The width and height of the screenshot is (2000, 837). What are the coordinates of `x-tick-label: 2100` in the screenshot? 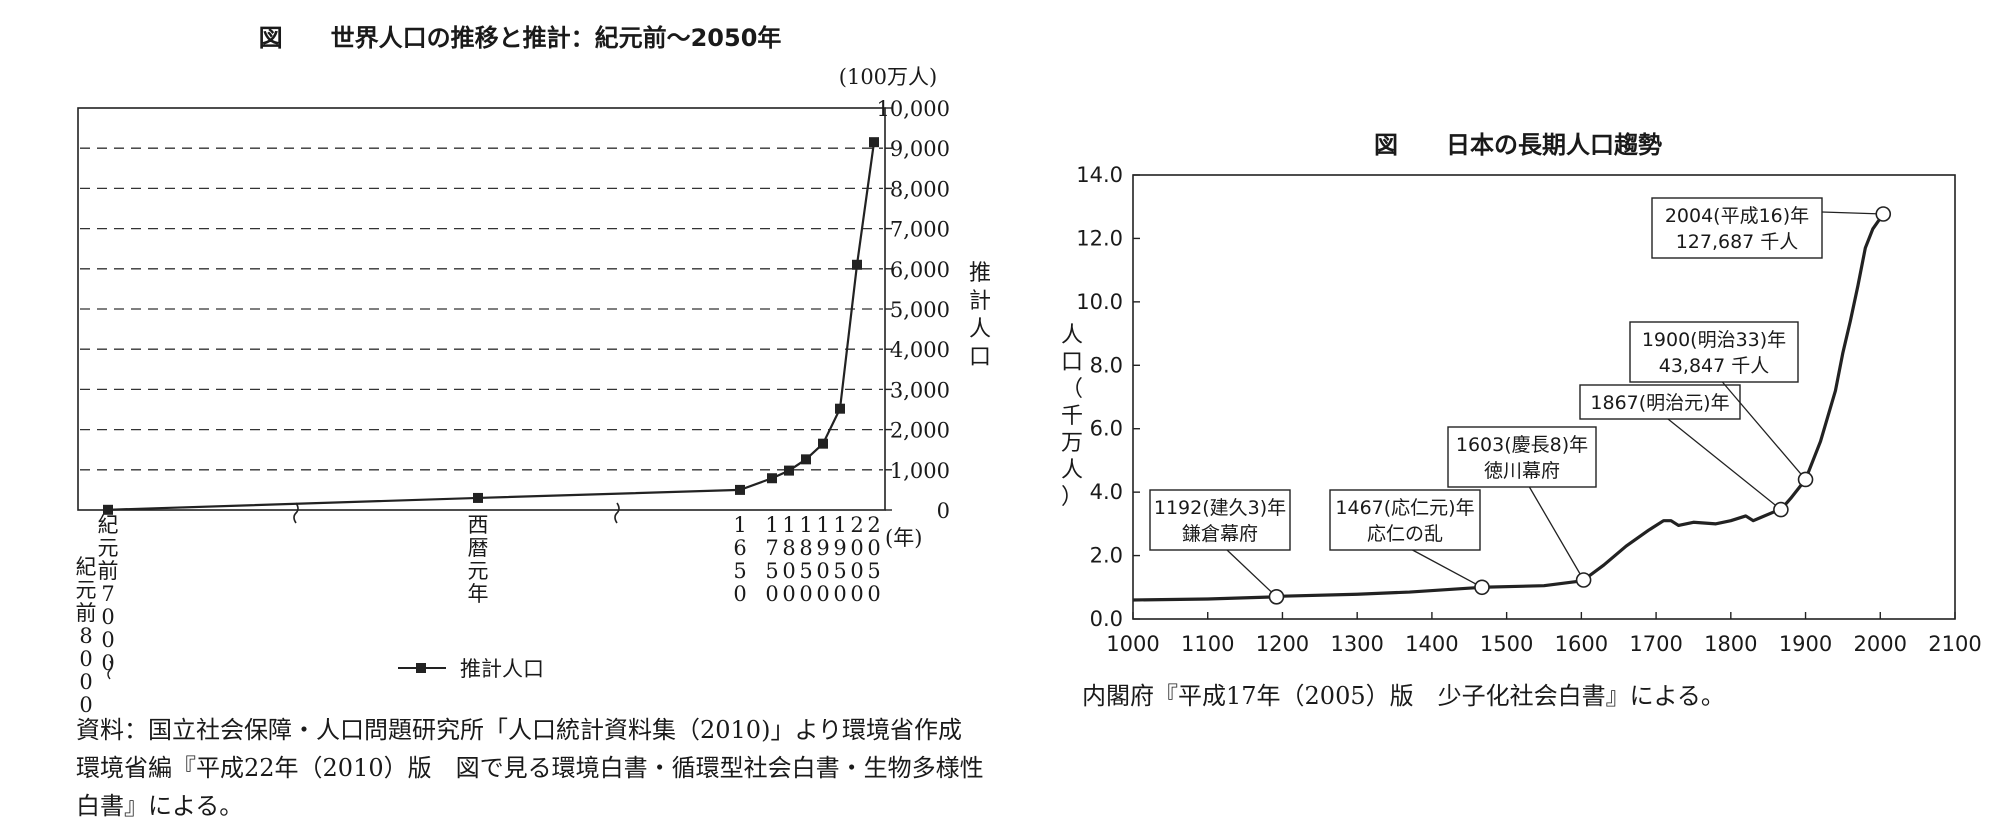 It's located at (1954, 644).